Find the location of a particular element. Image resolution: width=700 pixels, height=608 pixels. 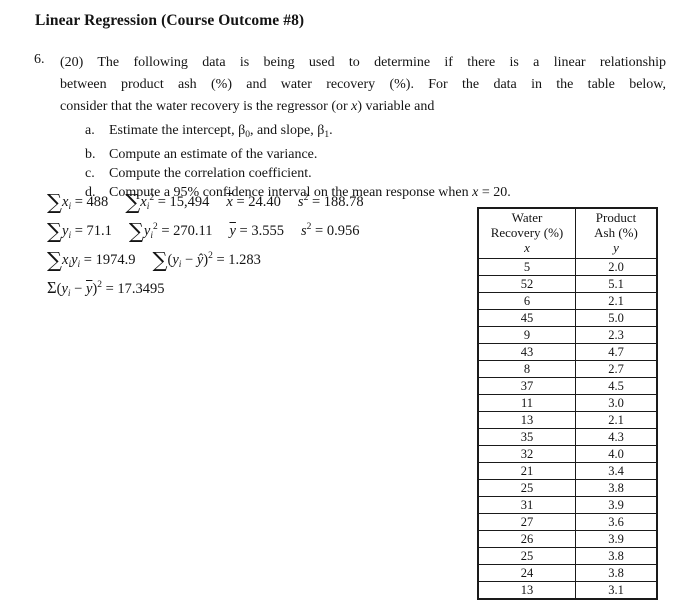

rich-token: . is located at coordinates (331, 130).